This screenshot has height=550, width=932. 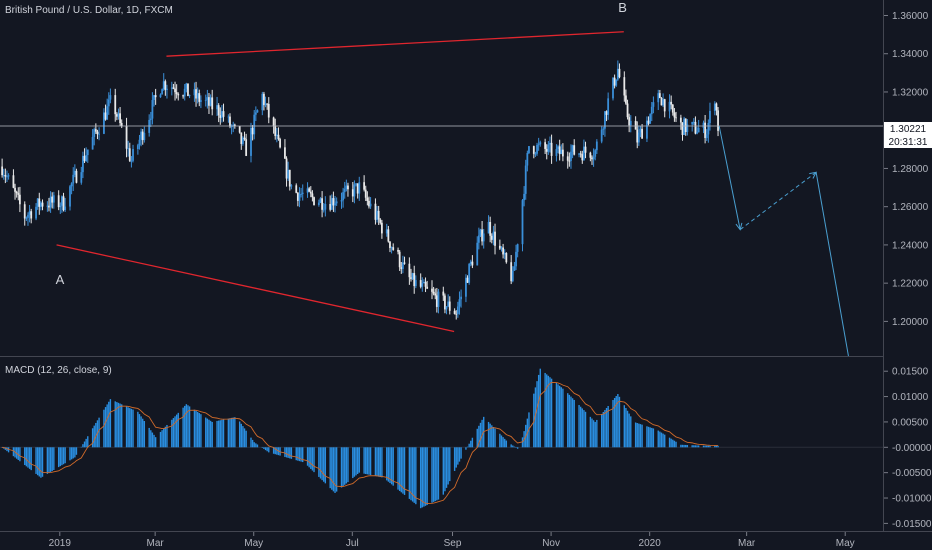 I want to click on time-axis: 2019 Mar May Jul Sep Nov 2020 Mar May, so click(x=452, y=540).